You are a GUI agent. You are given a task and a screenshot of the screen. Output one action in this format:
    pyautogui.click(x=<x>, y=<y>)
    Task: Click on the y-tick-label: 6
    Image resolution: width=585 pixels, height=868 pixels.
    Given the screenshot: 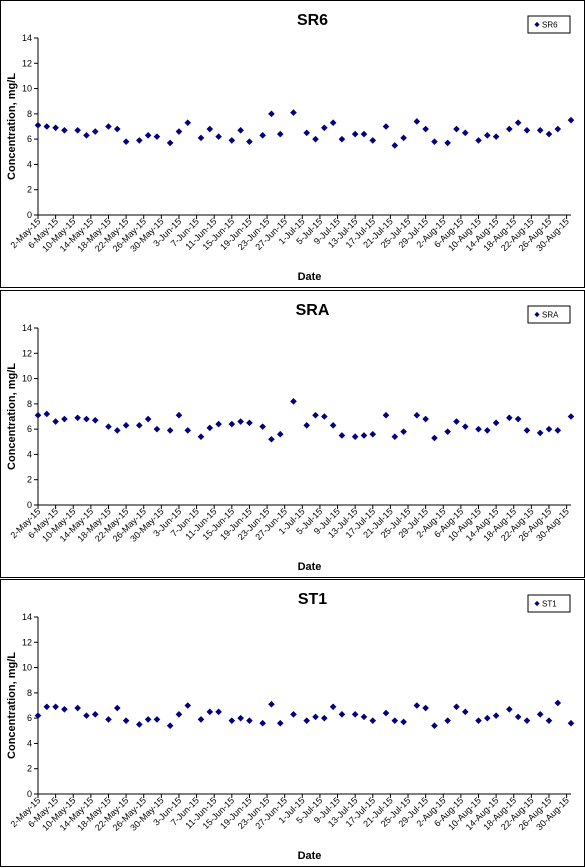 What is the action you would take?
    pyautogui.click(x=29, y=429)
    